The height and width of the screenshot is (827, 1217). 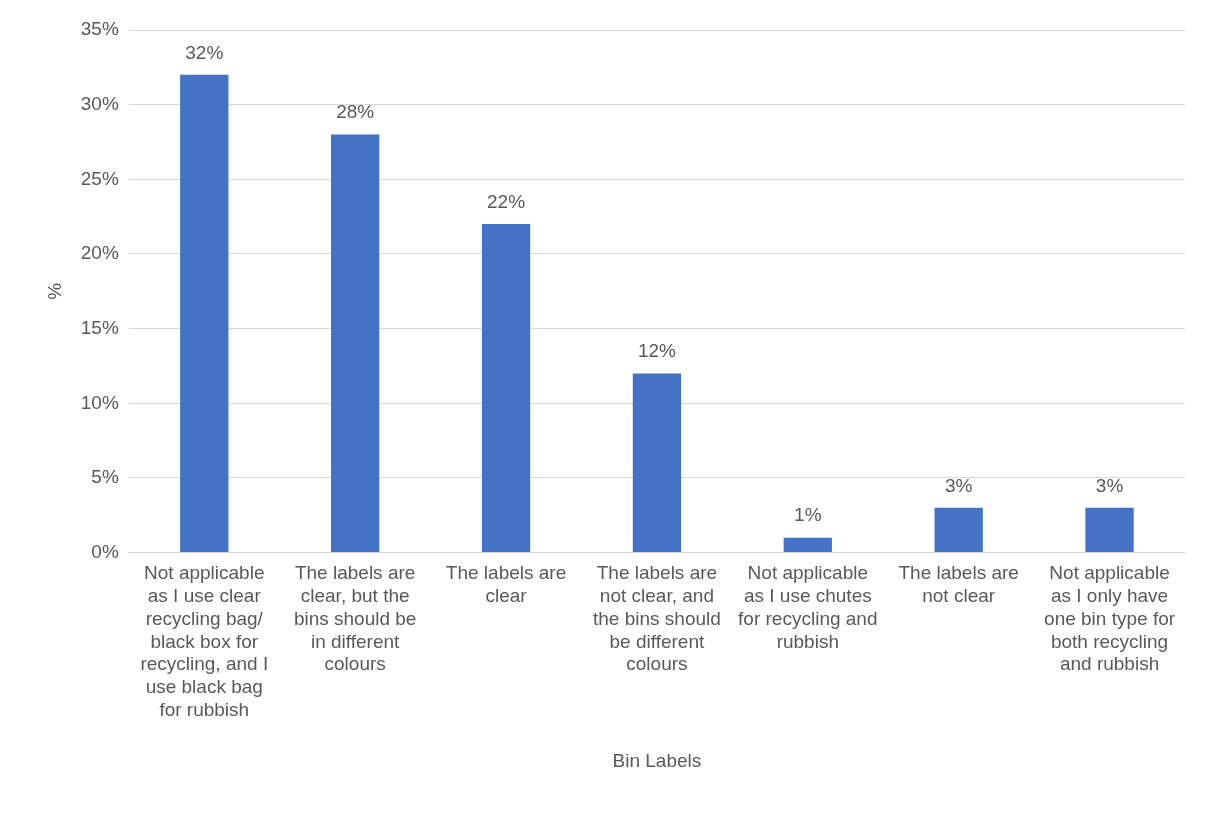 What do you see at coordinates (99, 178) in the screenshot?
I see `y-tick-label: 25%` at bounding box center [99, 178].